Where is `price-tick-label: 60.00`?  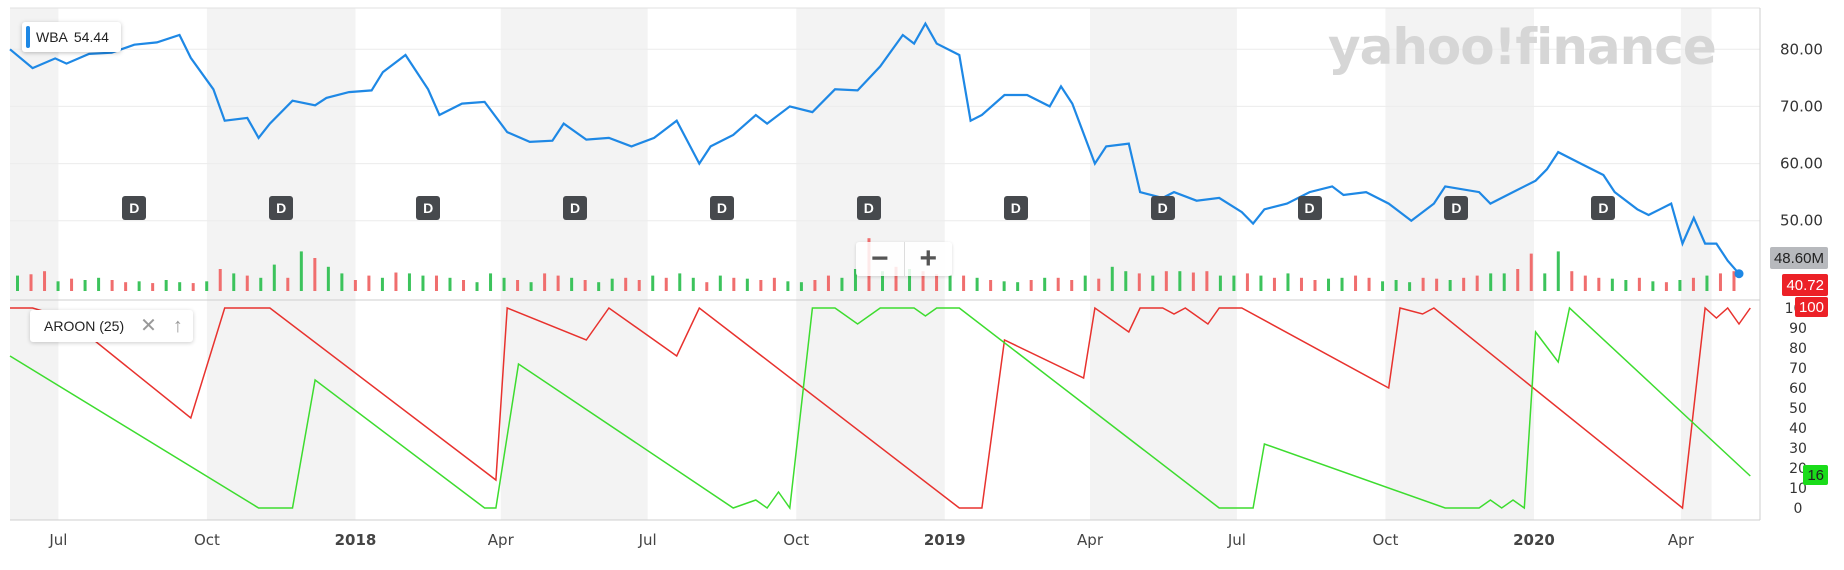 price-tick-label: 60.00 is located at coordinates (1801, 164).